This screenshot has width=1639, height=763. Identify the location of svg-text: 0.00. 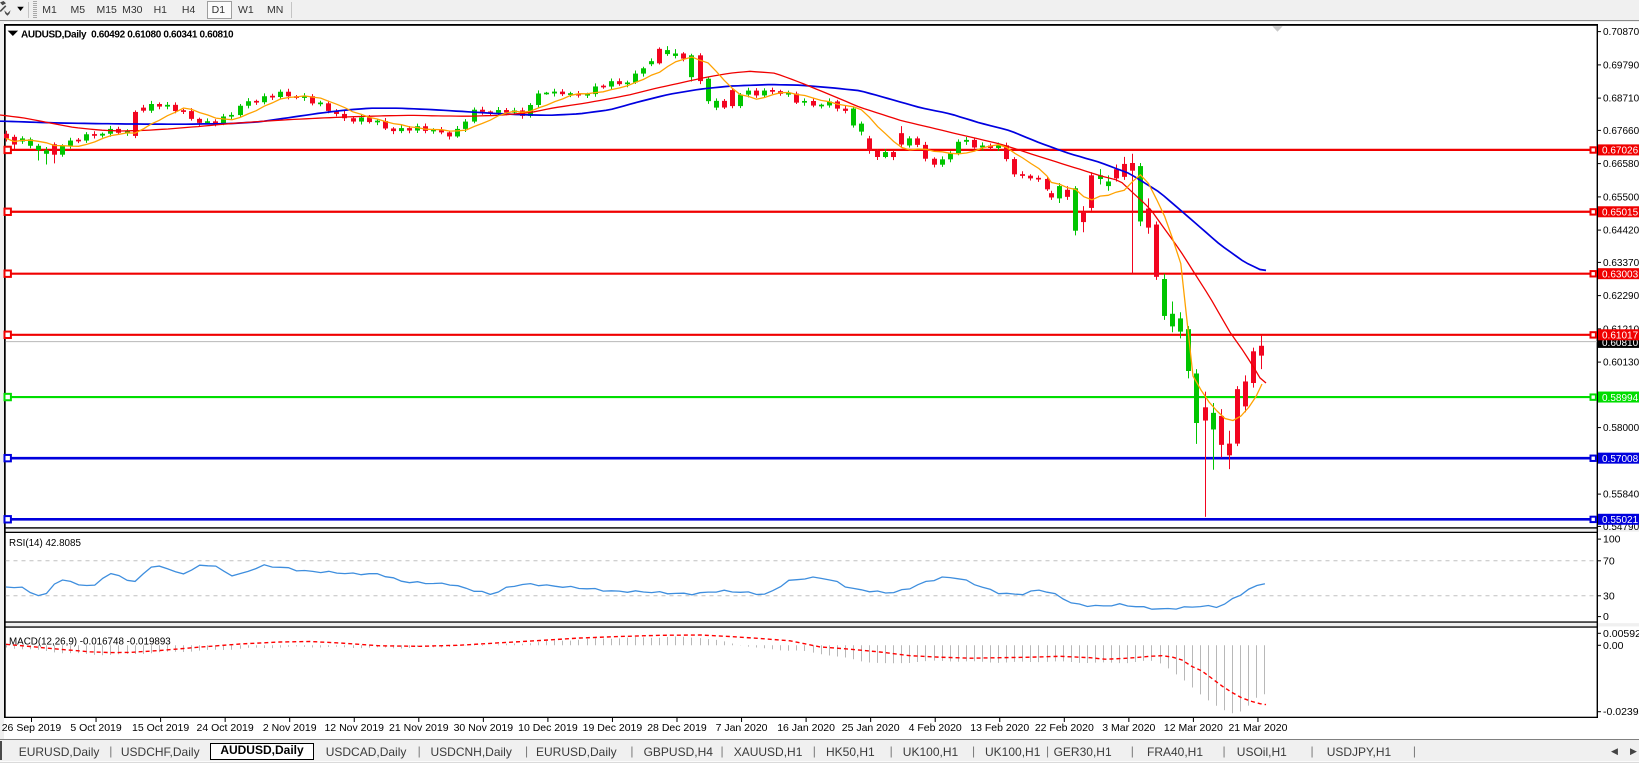
(1613, 646).